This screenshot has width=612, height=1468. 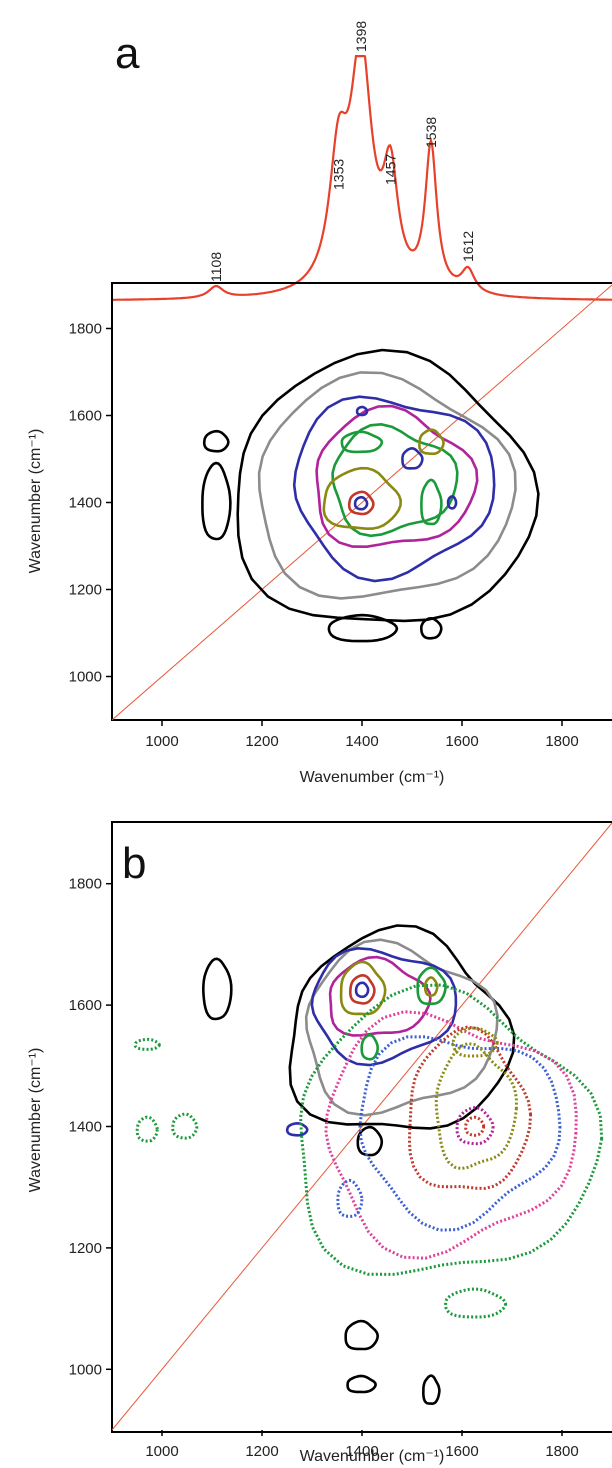 What do you see at coordinates (372, 1456) in the screenshot?
I see `panel-b-xlabel: Wavenumber (cm⁻¹)` at bounding box center [372, 1456].